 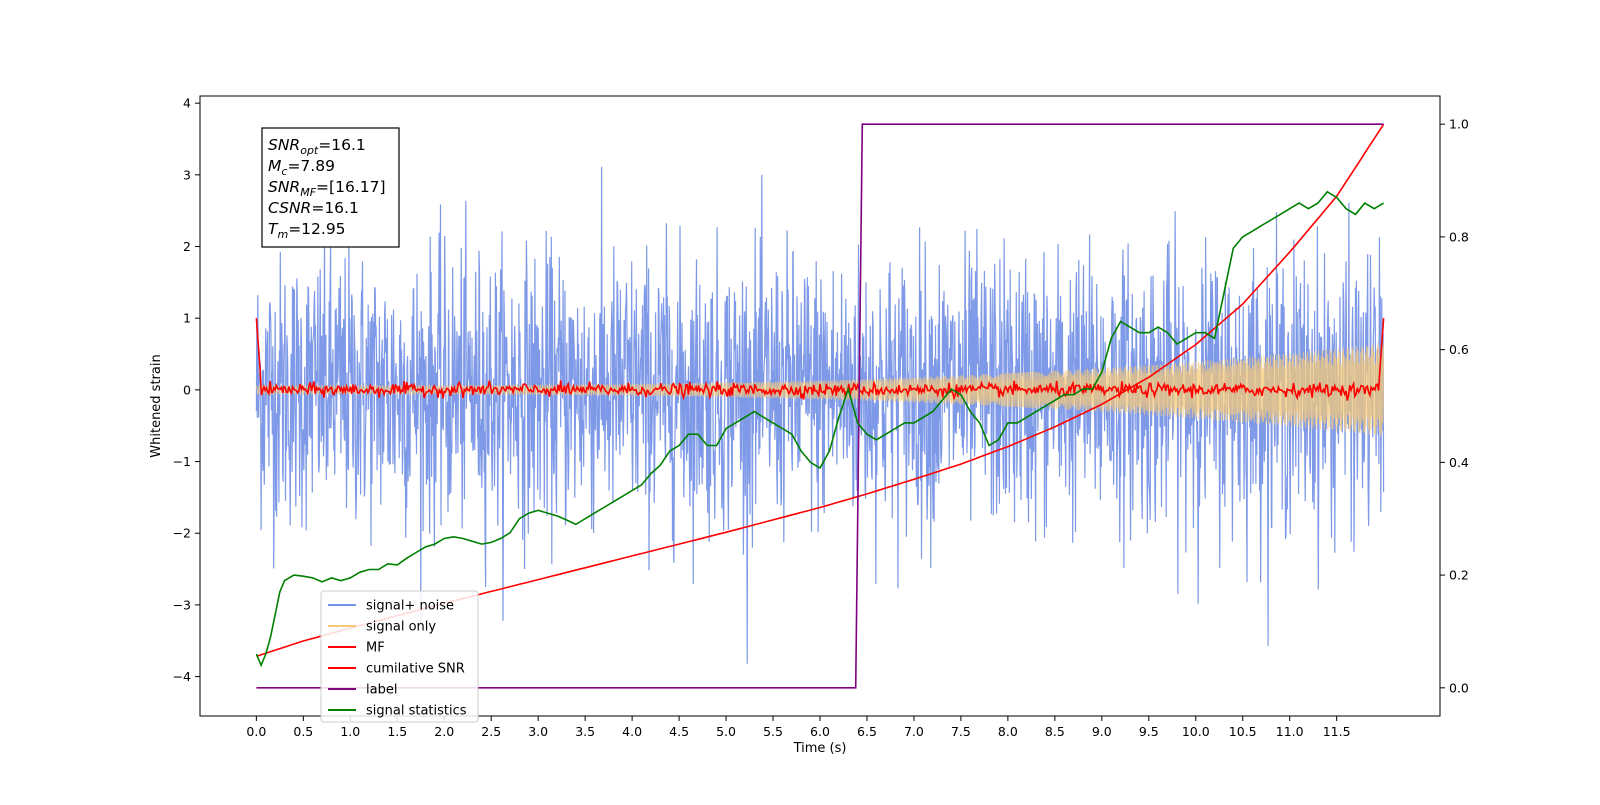 I want to click on x-tick-label: 7.5, so click(x=961, y=731).